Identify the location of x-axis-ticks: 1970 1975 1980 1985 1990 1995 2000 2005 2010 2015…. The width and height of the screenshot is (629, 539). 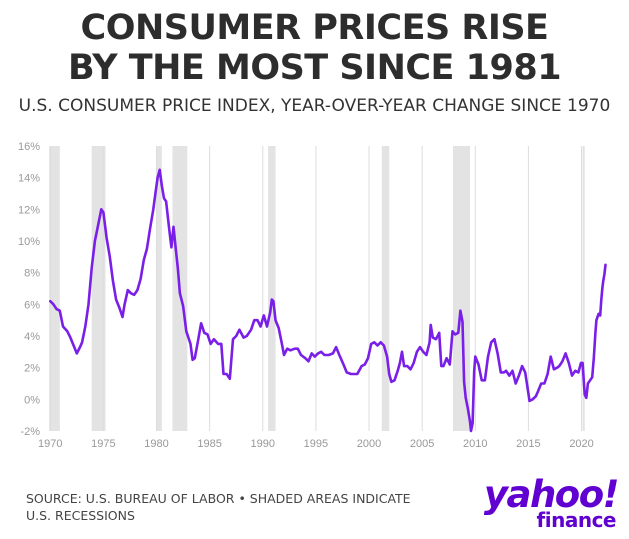
(316, 444).